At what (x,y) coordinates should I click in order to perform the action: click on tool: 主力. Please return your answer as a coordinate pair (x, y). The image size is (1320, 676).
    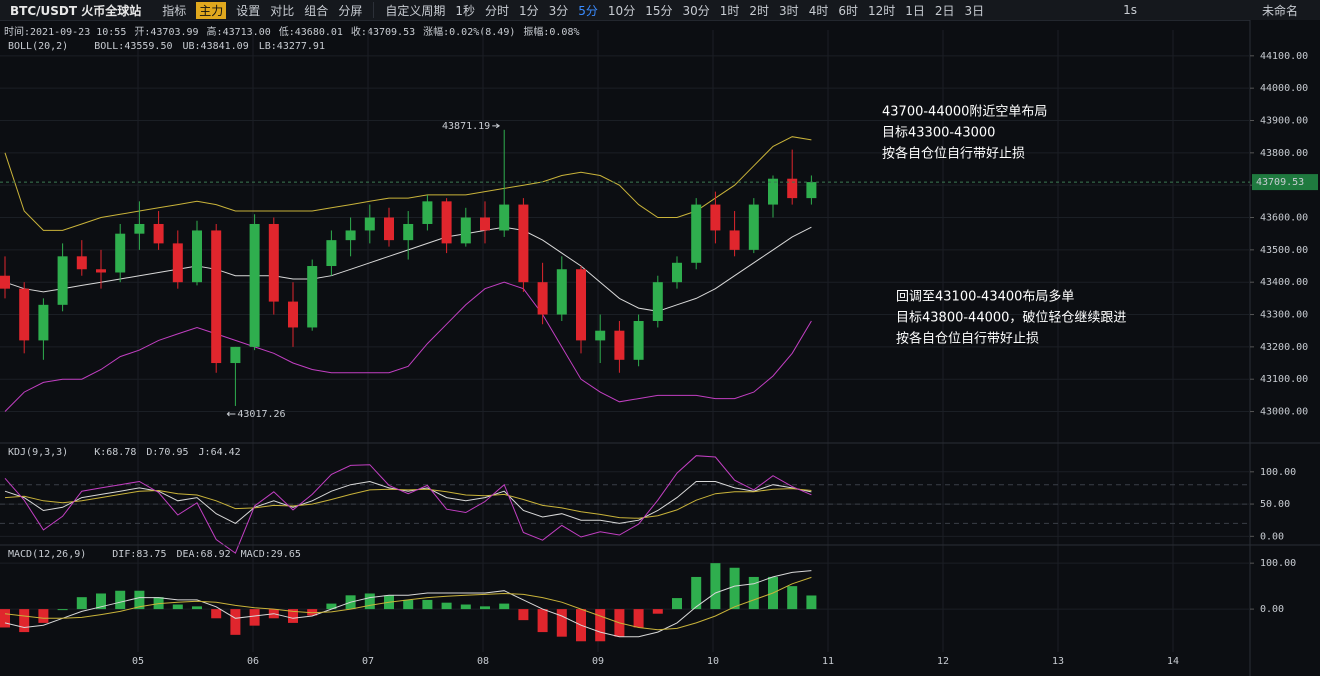
    Looking at the image, I should click on (211, 10).